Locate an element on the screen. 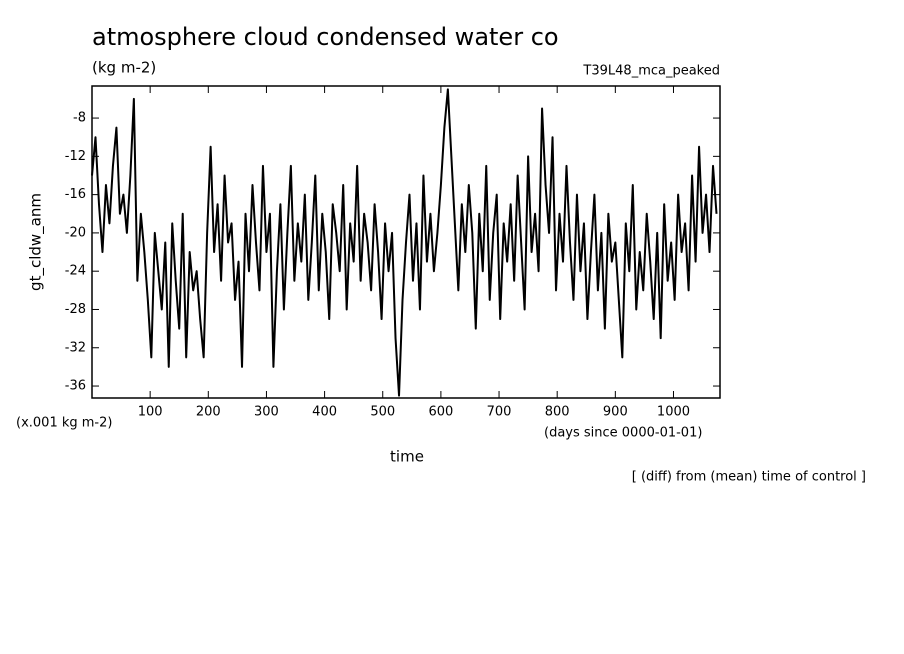 The width and height of the screenshot is (904, 654). x-axis-label: time is located at coordinates (407, 457).